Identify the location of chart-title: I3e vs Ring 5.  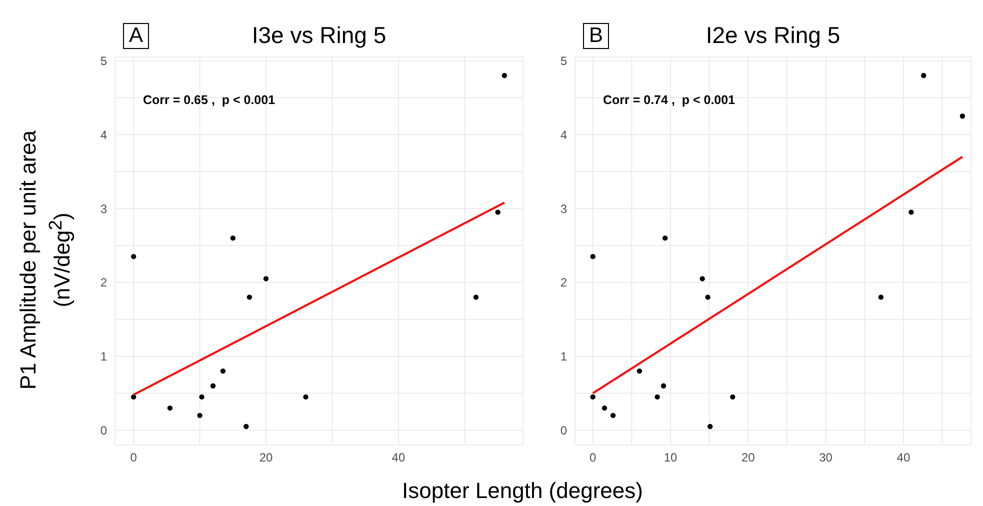
(319, 35).